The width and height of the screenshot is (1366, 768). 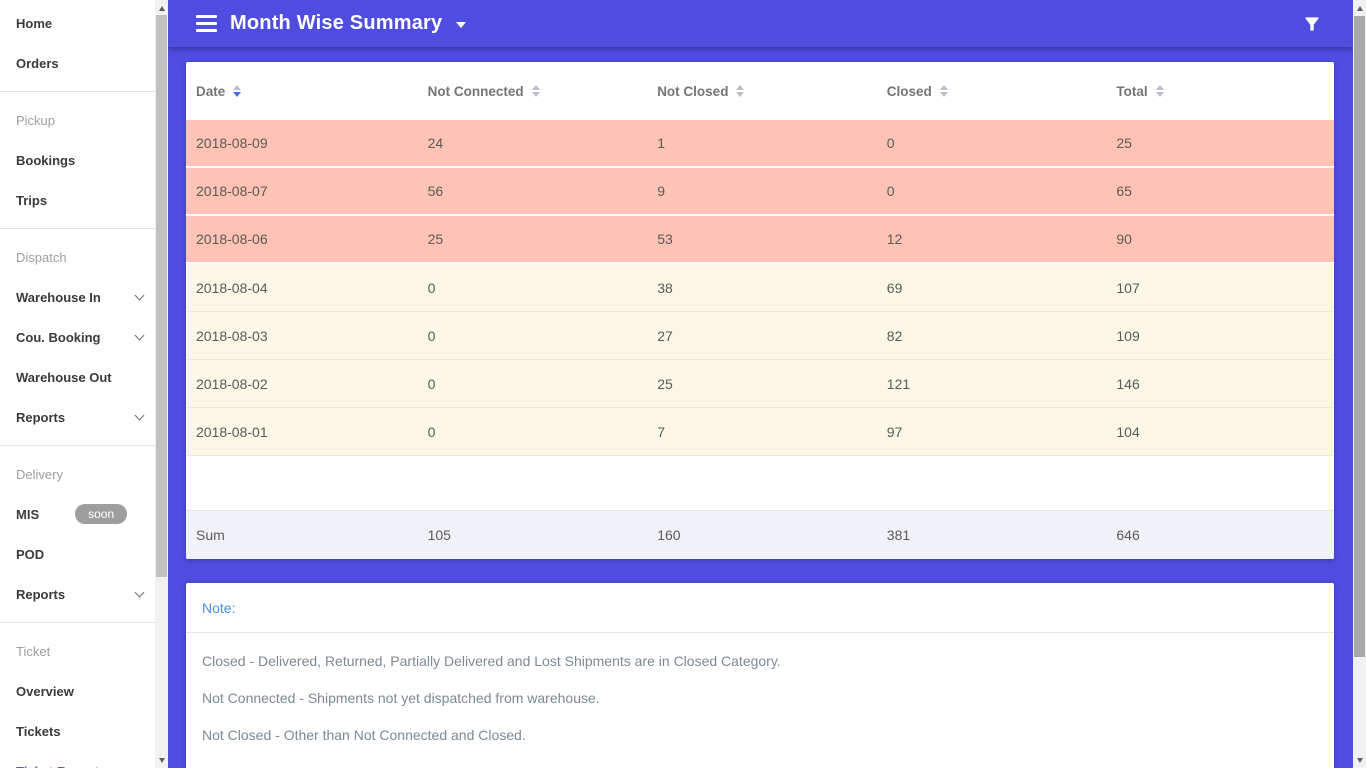 I want to click on cell-not-closed: 25, so click(x=665, y=383).